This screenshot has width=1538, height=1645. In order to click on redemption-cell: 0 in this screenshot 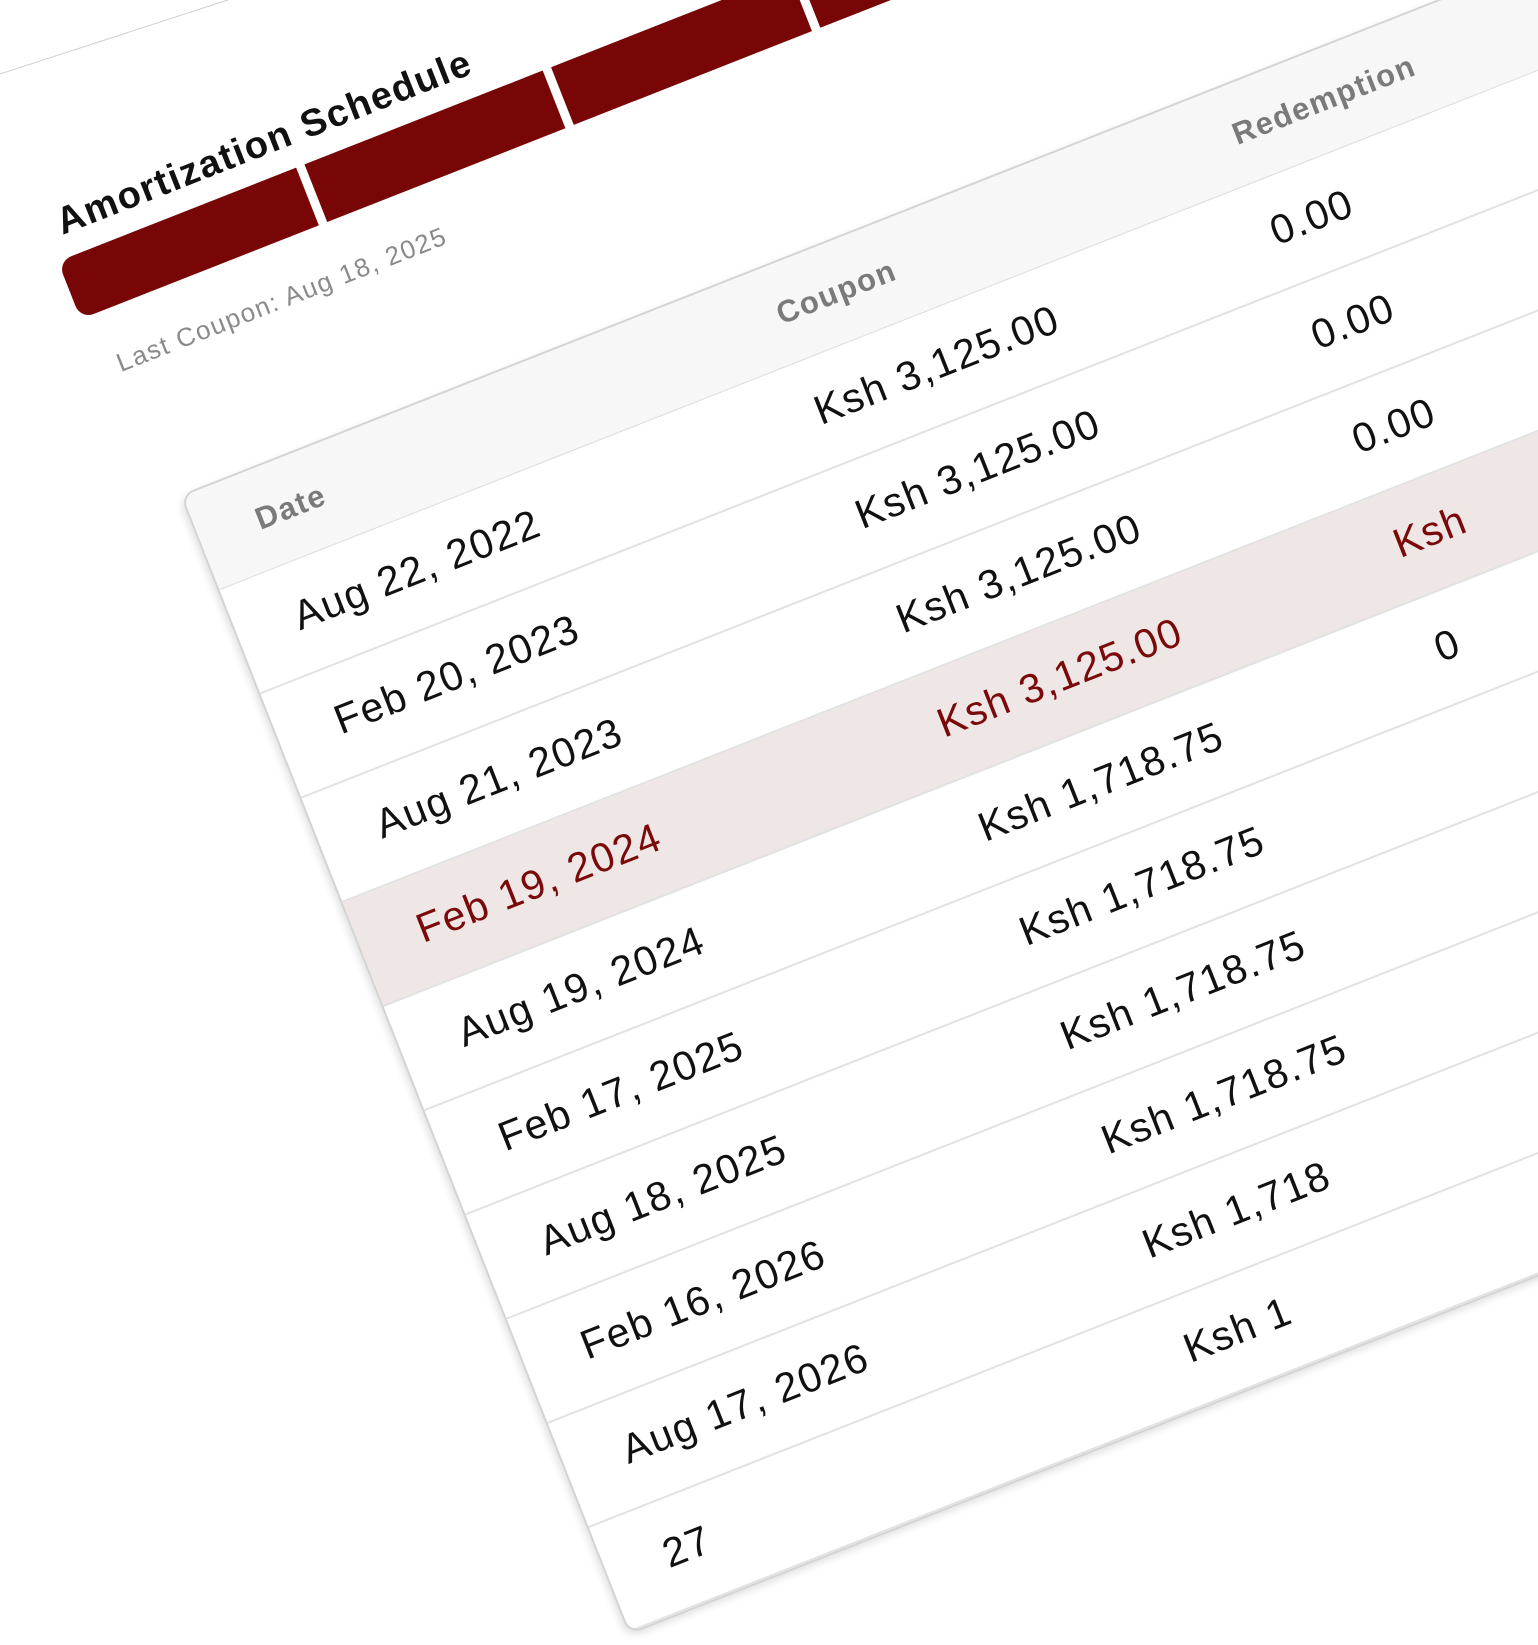, I will do `click(1447, 645)`.